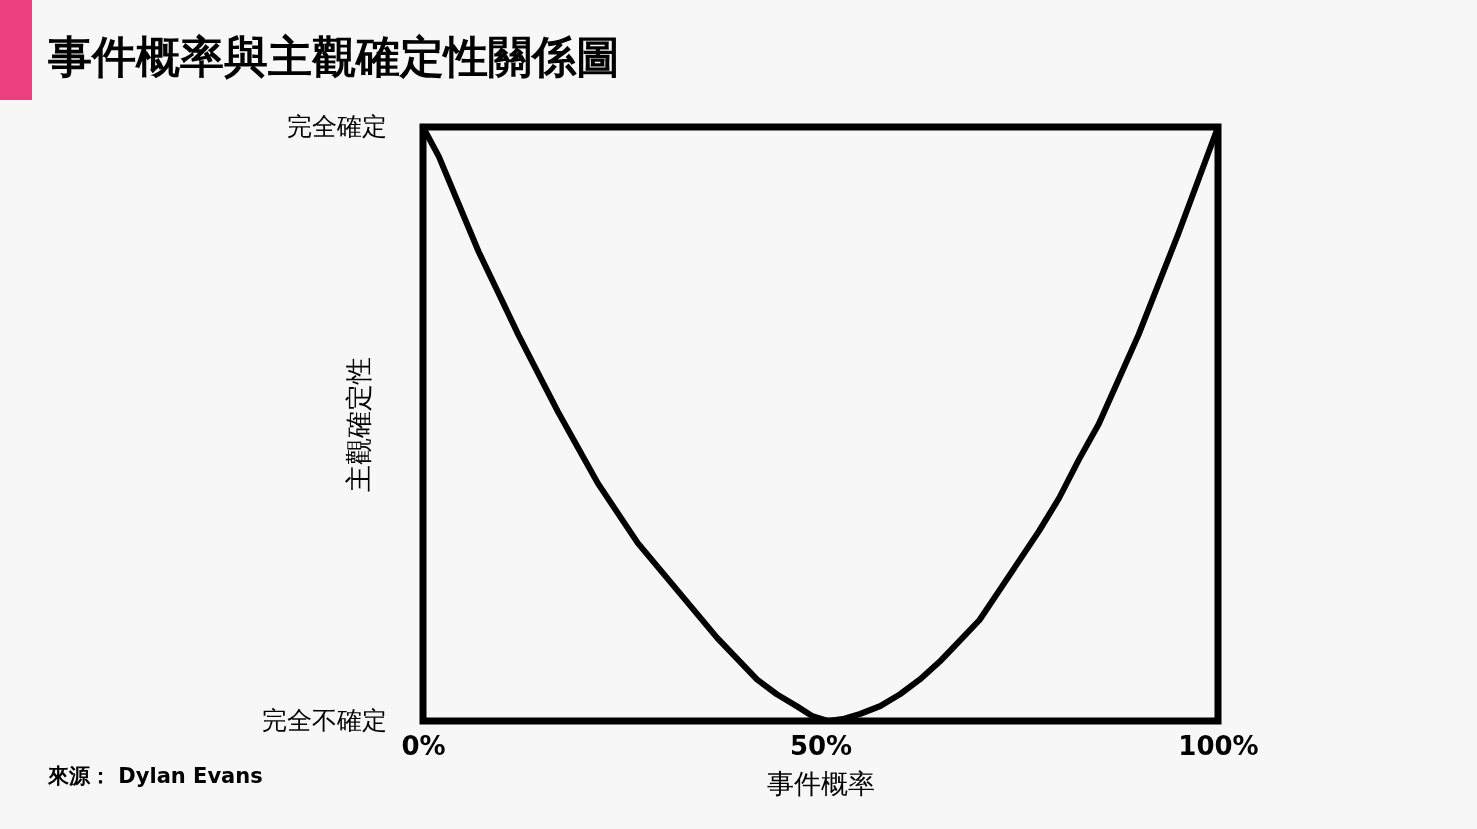  What do you see at coordinates (1218, 745) in the screenshot?
I see `x-tick-label: 100%` at bounding box center [1218, 745].